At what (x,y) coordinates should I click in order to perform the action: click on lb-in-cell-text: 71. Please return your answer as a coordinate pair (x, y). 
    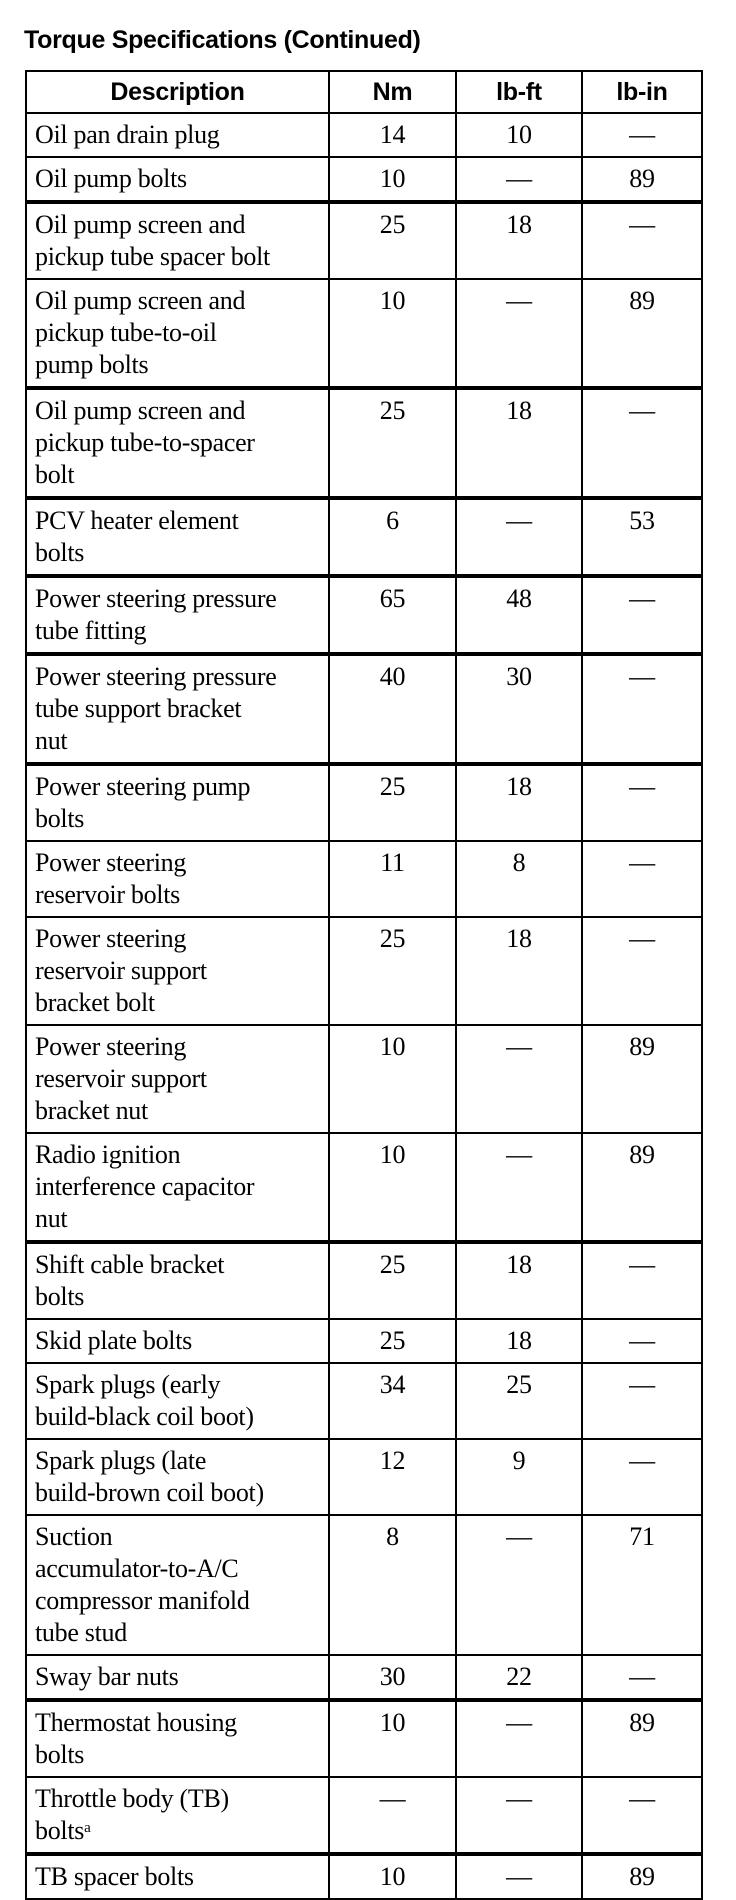
    Looking at the image, I should click on (642, 1536).